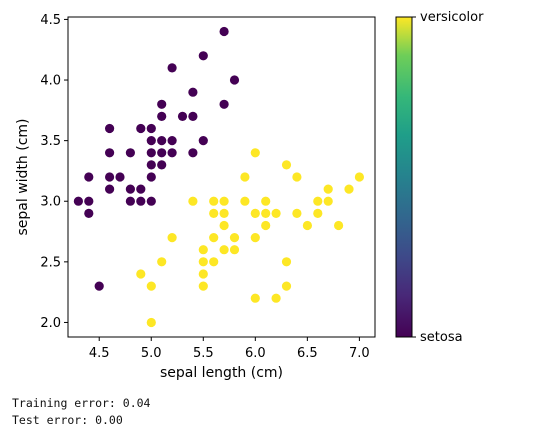 Image resolution: width=534 pixels, height=433 pixels. What do you see at coordinates (203, 353) in the screenshot?
I see `x-tick-label: 5.5` at bounding box center [203, 353].